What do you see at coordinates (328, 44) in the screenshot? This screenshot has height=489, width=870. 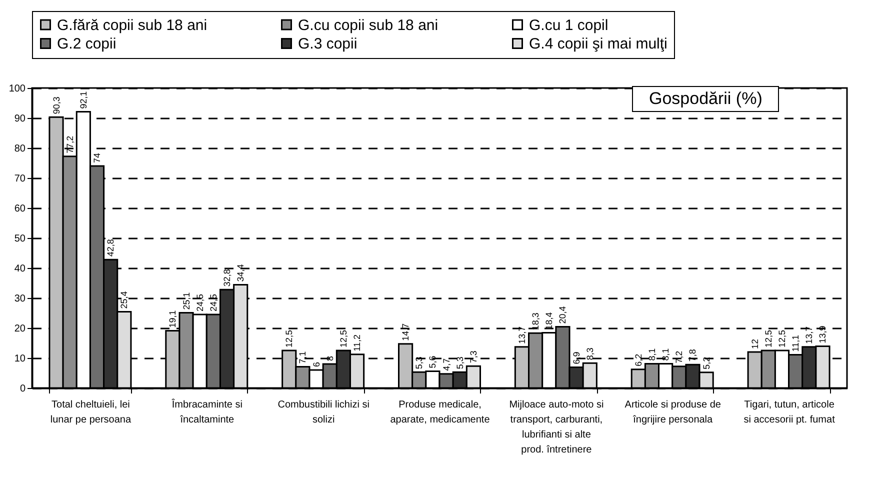 I see `legend-label: G.3 copii` at bounding box center [328, 44].